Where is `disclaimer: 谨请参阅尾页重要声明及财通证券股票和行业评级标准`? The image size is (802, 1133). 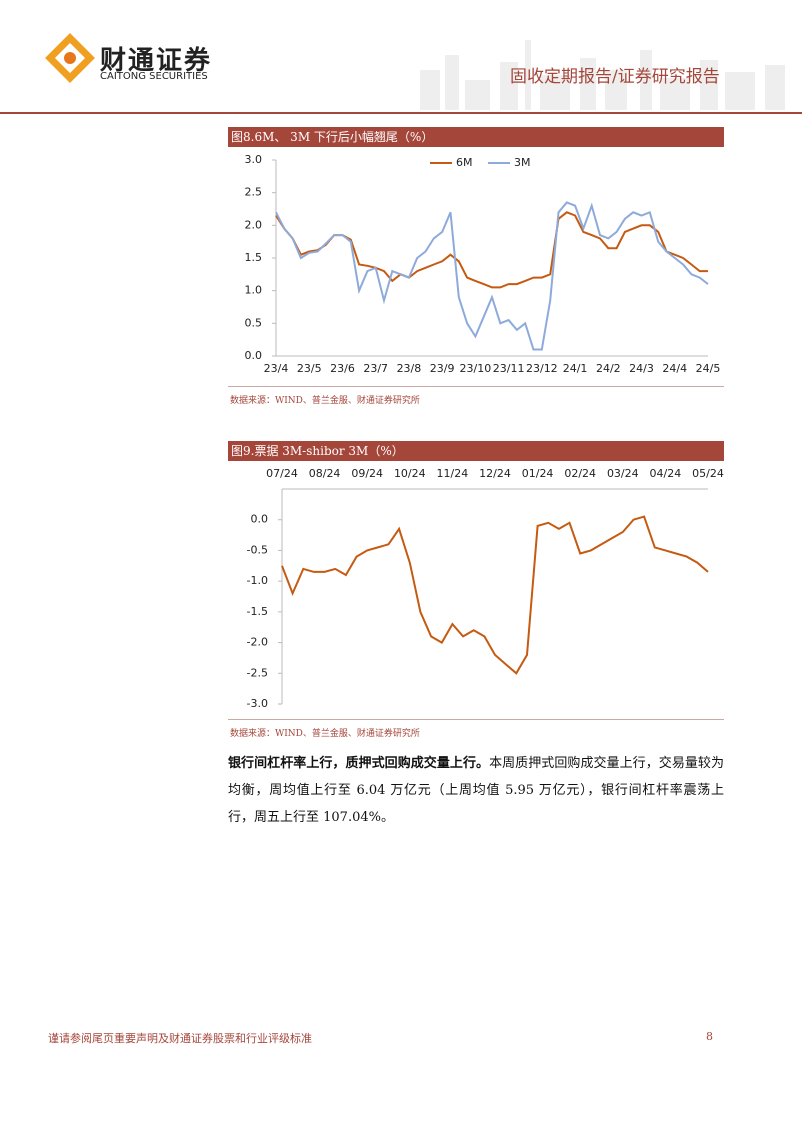 disclaimer: 谨请参阅尾页重要声明及财通证券股票和行业评级标准 is located at coordinates (180, 1038).